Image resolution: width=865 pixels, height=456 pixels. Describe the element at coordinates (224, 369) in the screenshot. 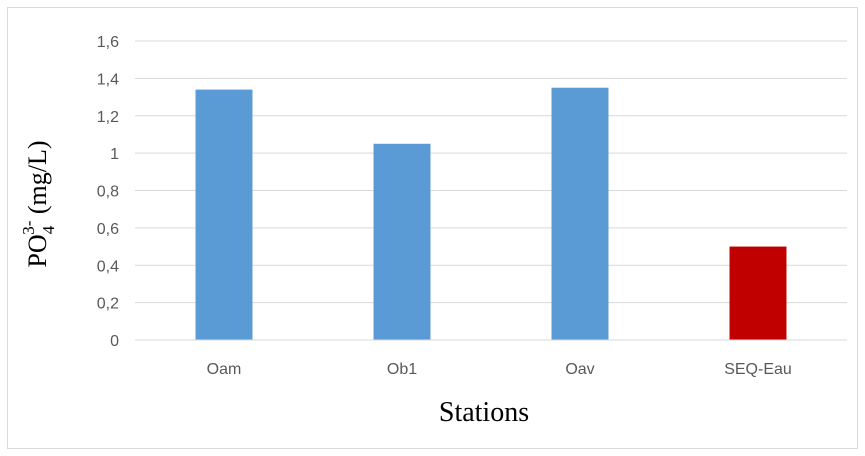

I see `x-tick-label: Oam` at that location.